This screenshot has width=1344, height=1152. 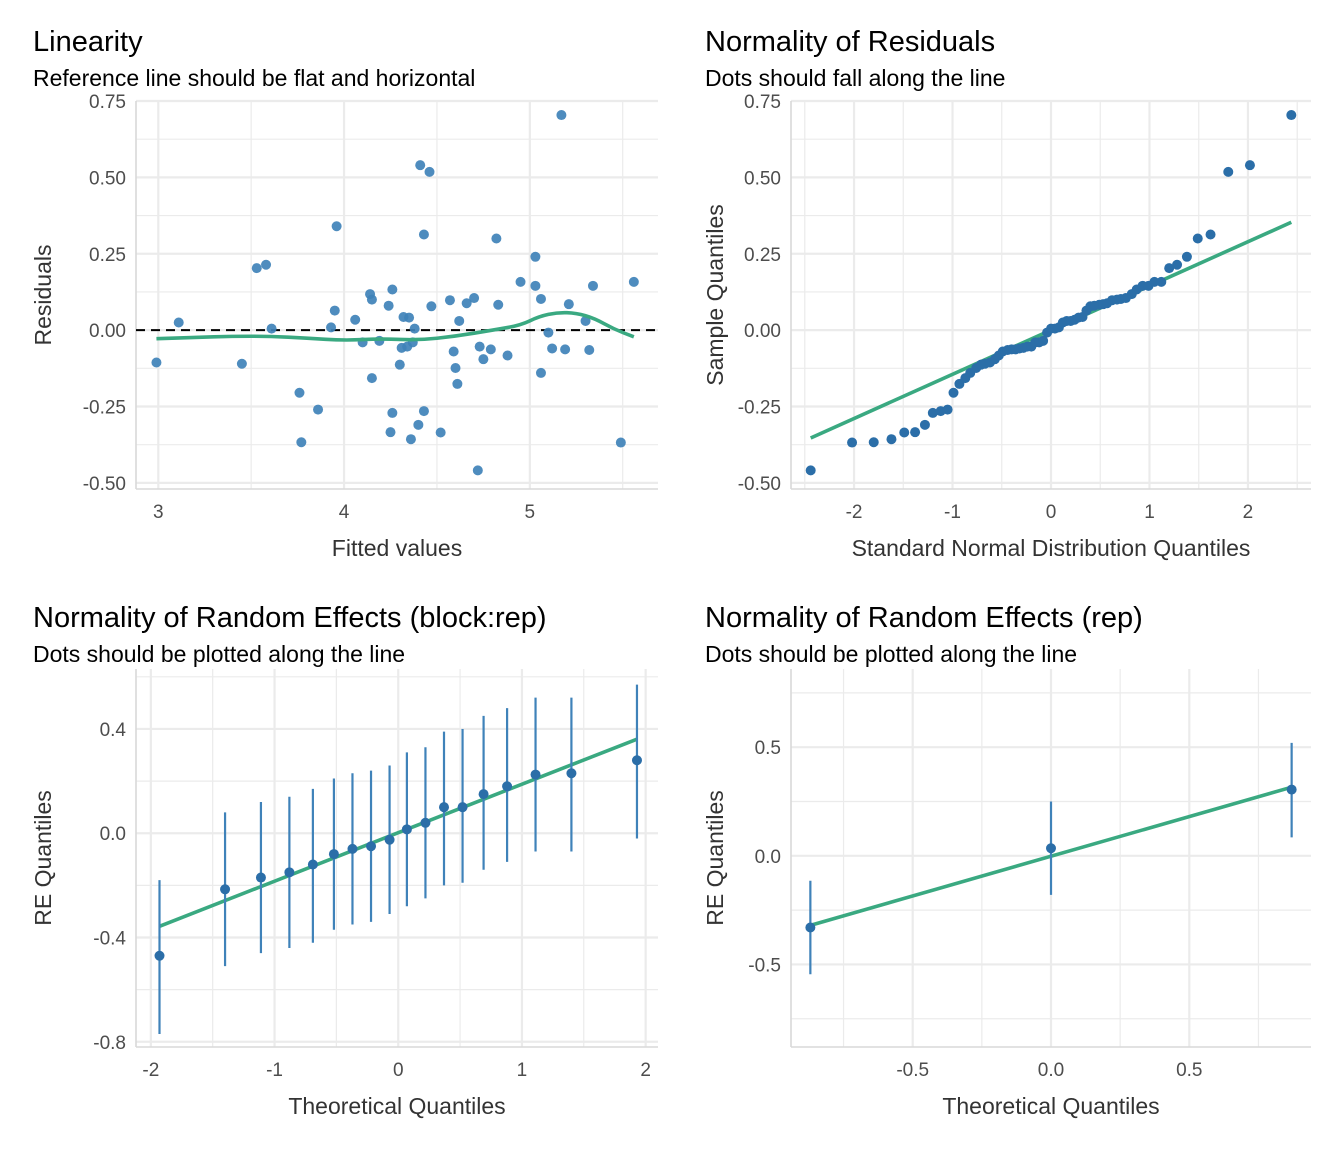 I want to click on x-tick-label: 0.5, so click(x=1189, y=1070).